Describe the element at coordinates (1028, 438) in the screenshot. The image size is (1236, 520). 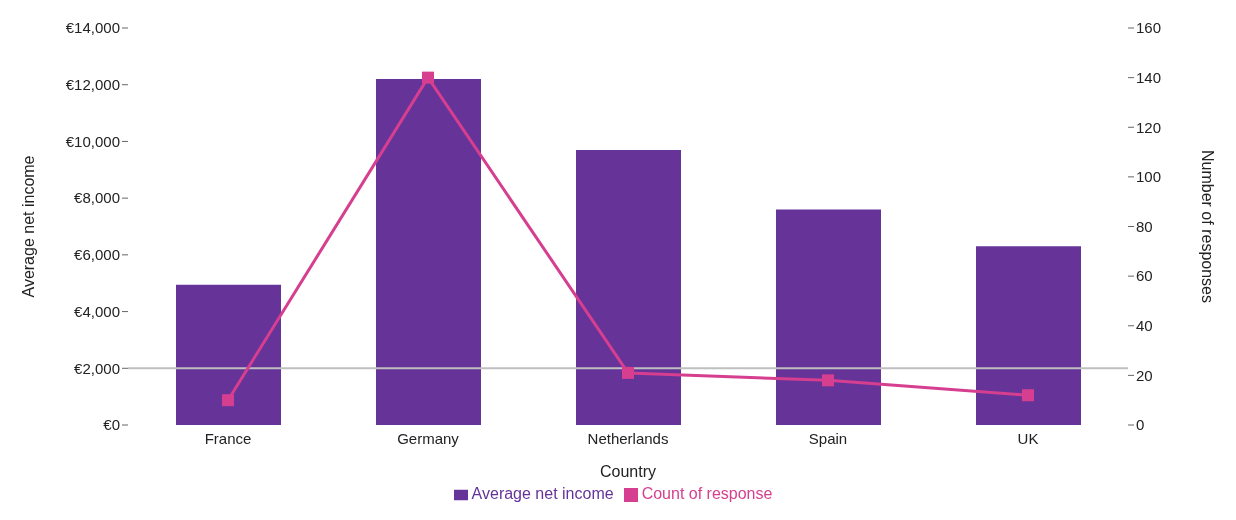
I see `x-tick-label: UK` at that location.